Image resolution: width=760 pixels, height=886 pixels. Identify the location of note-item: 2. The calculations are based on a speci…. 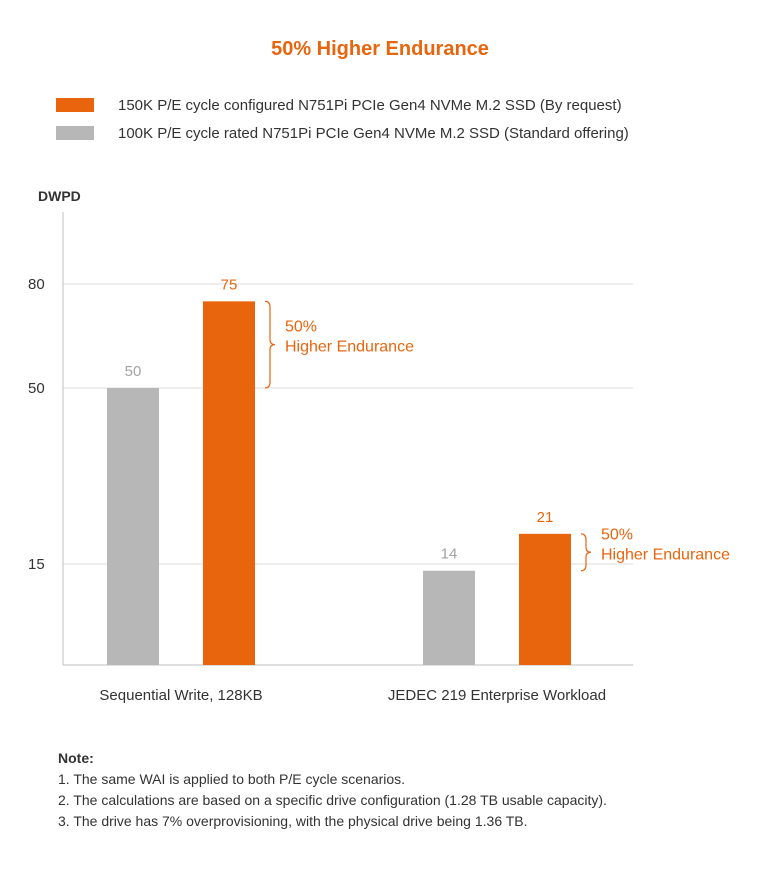
(332, 800).